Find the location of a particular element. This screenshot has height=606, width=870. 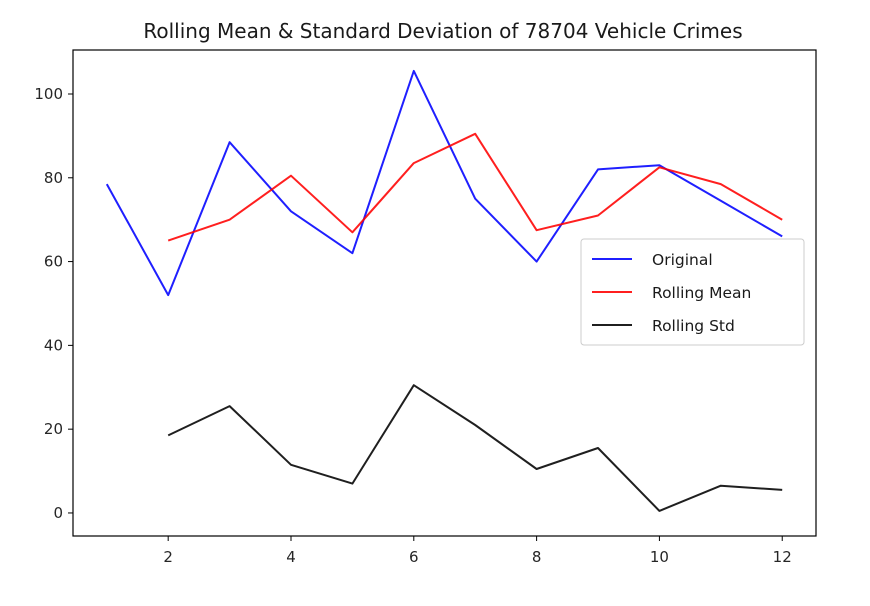

legend-label: Rolling Std is located at coordinates (693, 326).